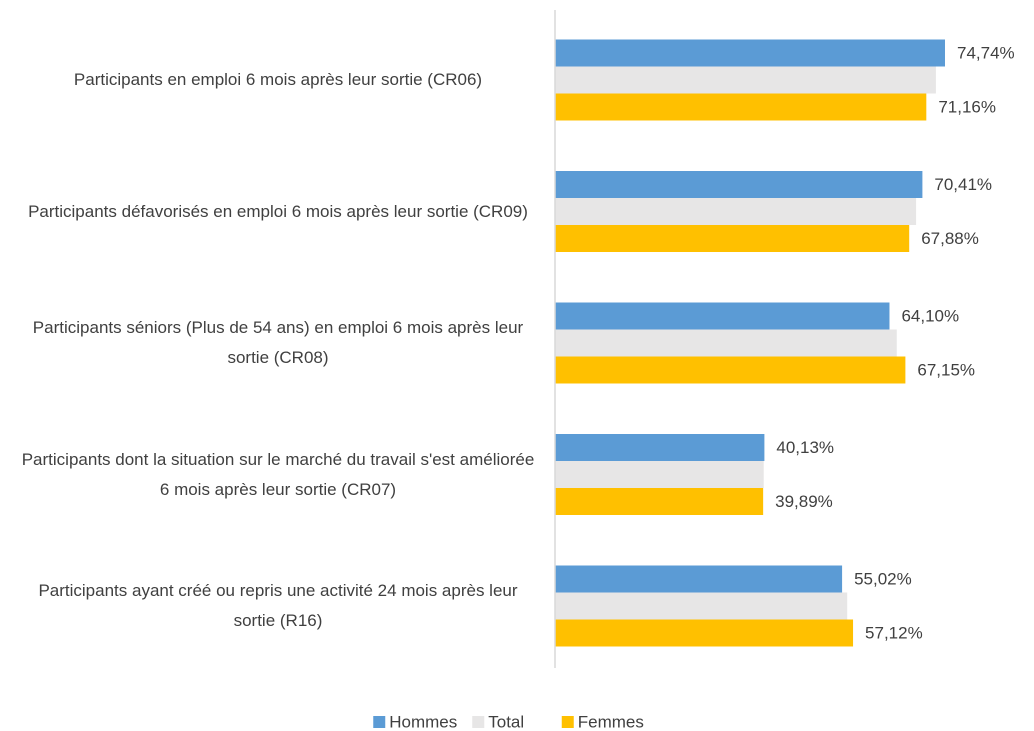 This screenshot has height=731, width=1034. What do you see at coordinates (986, 52) in the screenshot?
I see `value-label: 74,74%` at bounding box center [986, 52].